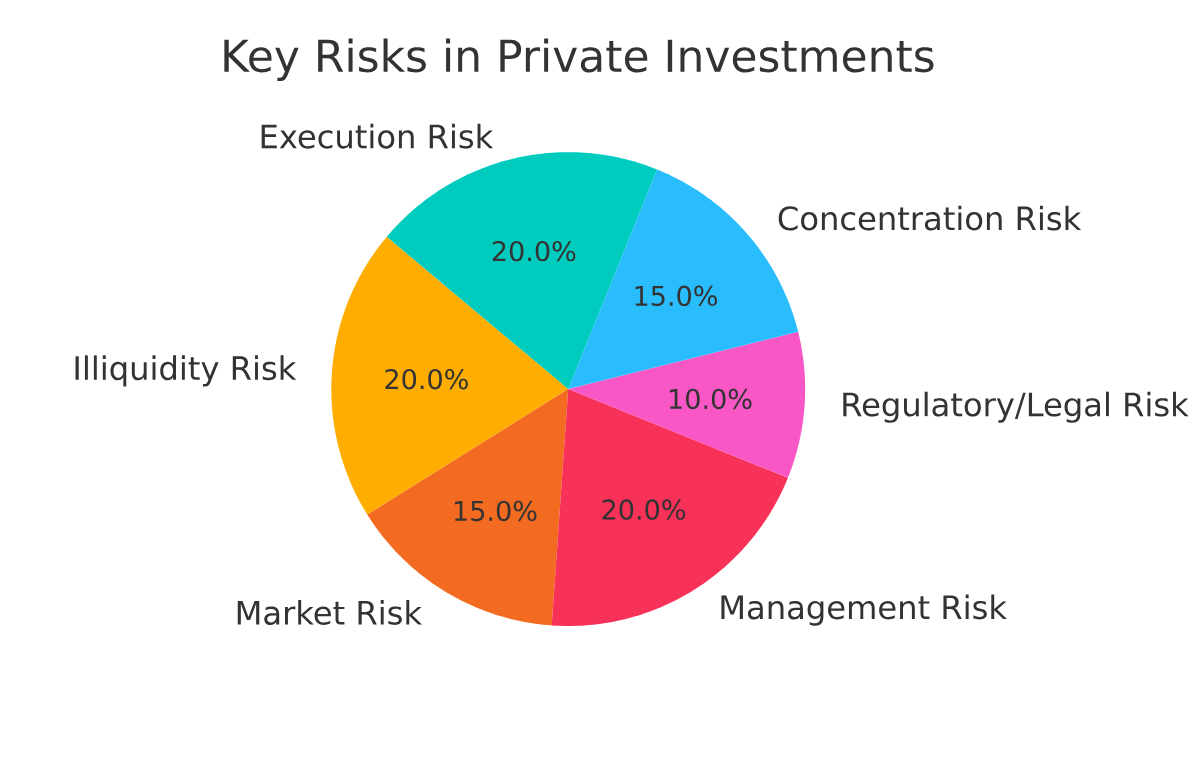  I want to click on slice-label: Concentration Risk, so click(930, 218).